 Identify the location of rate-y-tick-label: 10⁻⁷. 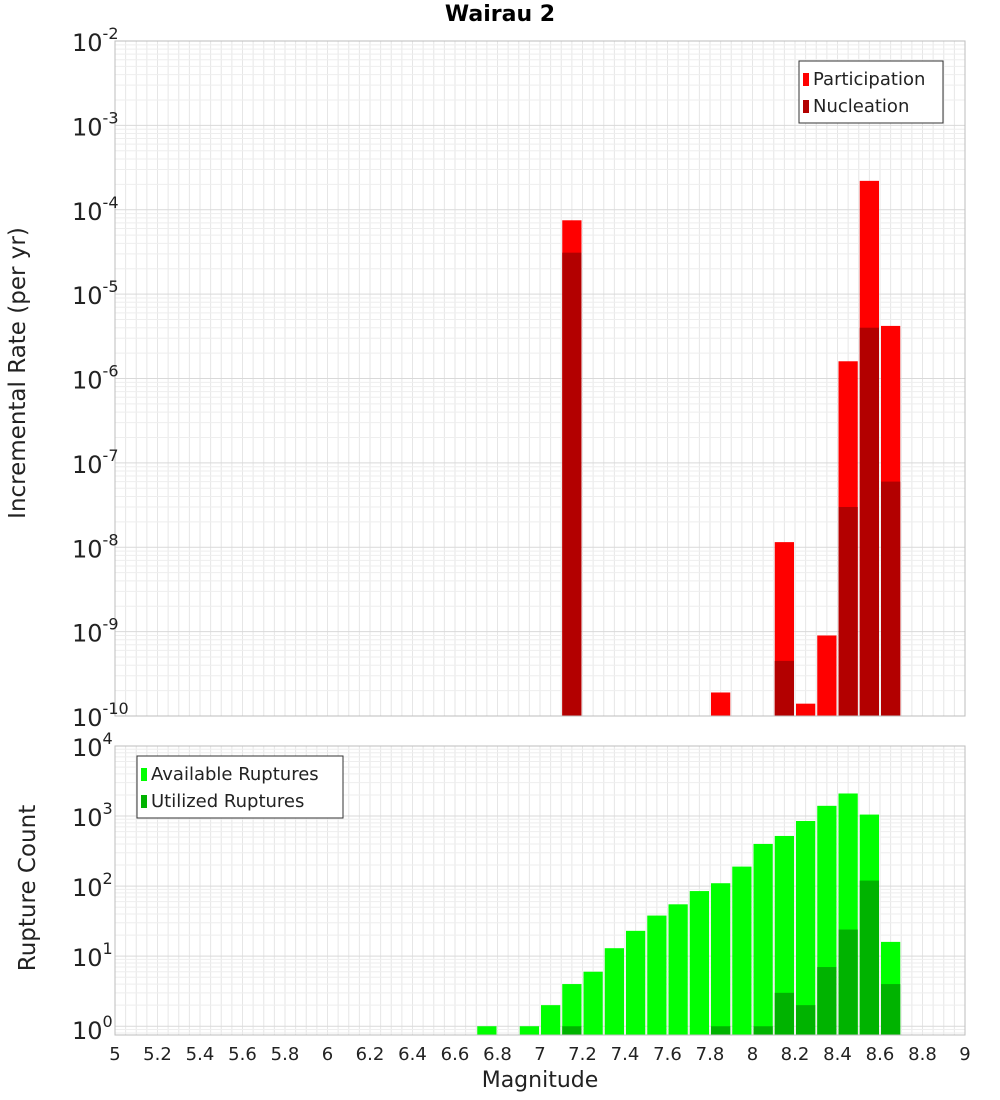
(95, 462).